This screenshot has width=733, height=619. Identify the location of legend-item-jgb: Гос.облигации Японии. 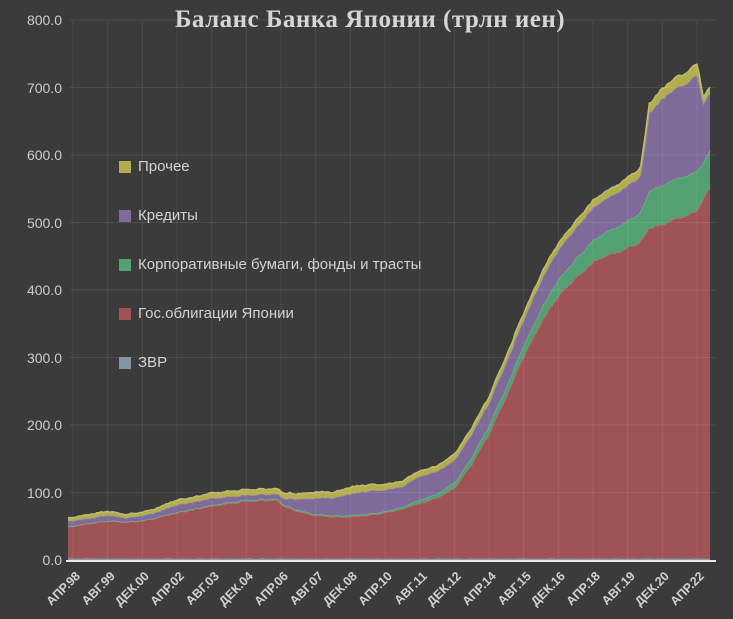
(270, 313).